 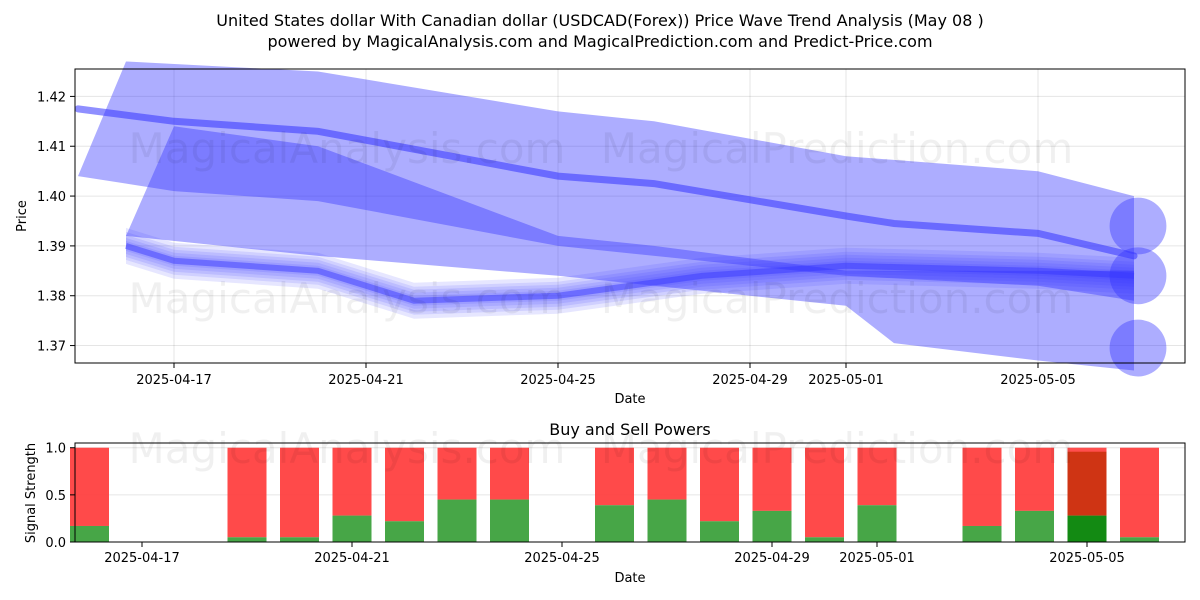 I want to click on buy-sell-y-ticks: 0.0 0.5 1.0, so click(x=60, y=496).